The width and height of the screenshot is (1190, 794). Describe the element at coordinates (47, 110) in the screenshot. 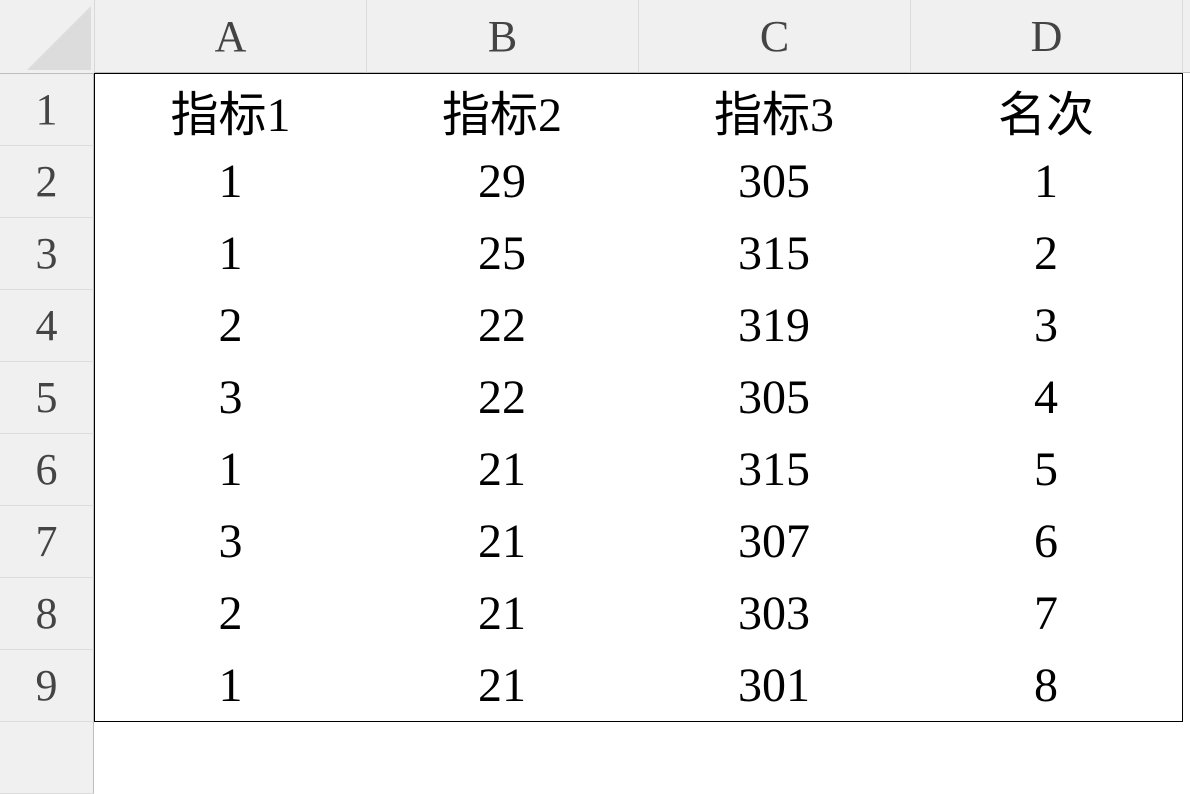

I see `row-header-1: 1` at that location.